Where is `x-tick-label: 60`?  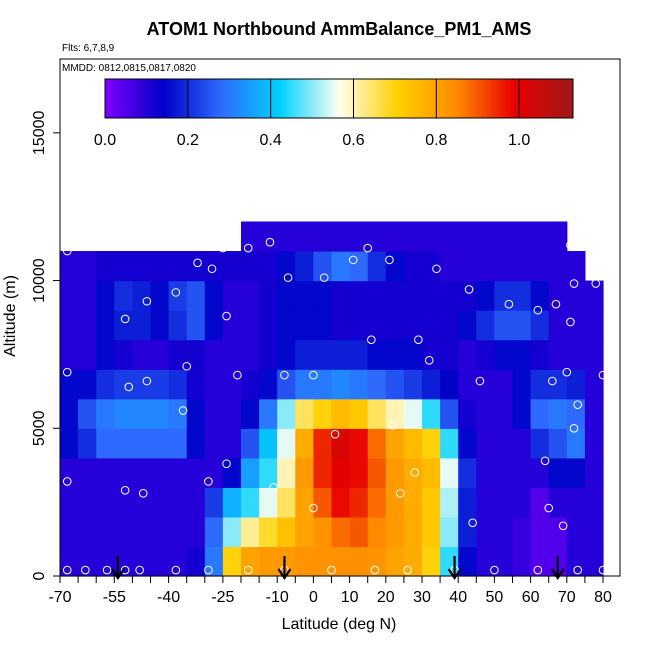 x-tick-label: 60 is located at coordinates (531, 597).